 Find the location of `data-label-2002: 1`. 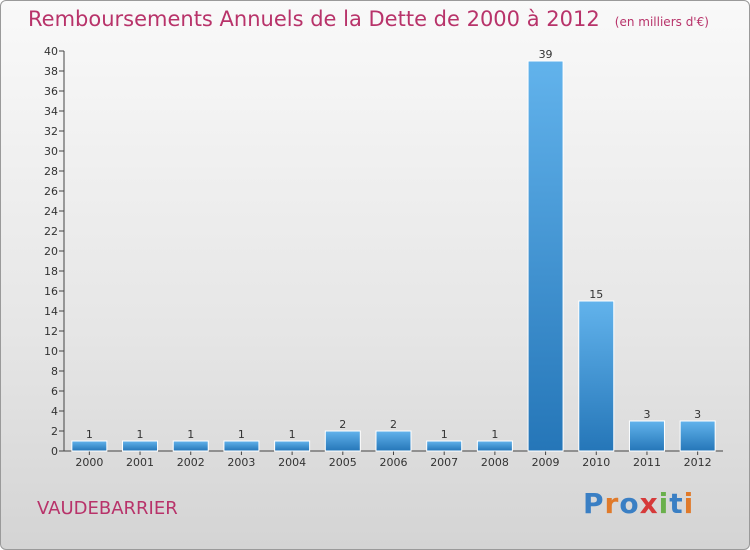

data-label-2002: 1 is located at coordinates (190, 434).